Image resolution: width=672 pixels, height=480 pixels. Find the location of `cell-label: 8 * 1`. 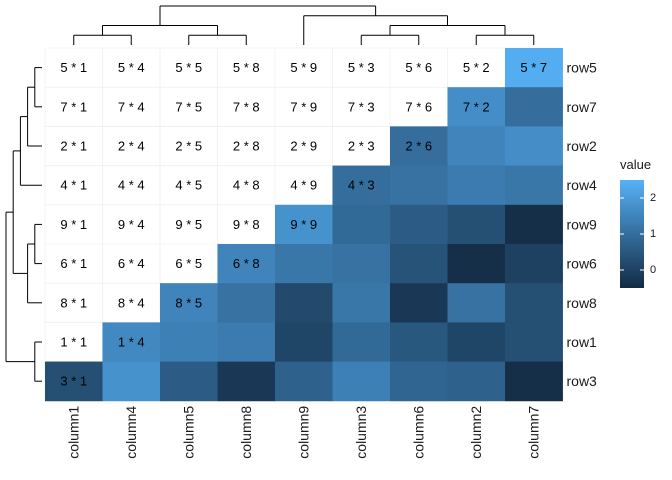

cell-label: 8 * 1 is located at coordinates (73, 302).